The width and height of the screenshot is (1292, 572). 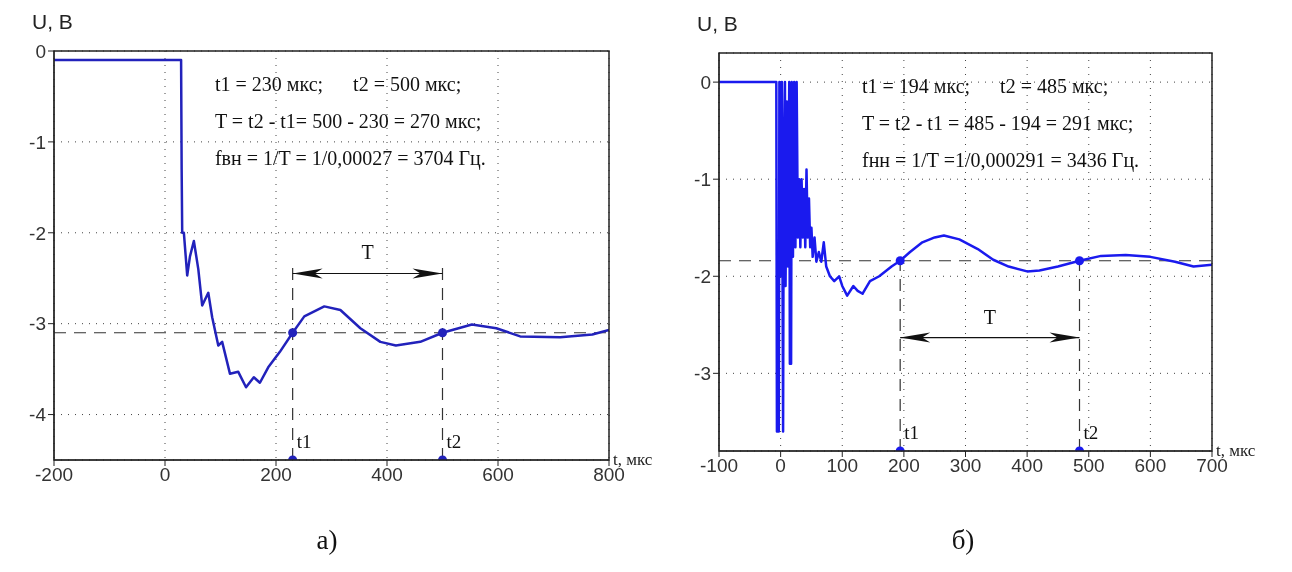 I want to click on text: а), so click(x=327, y=540).